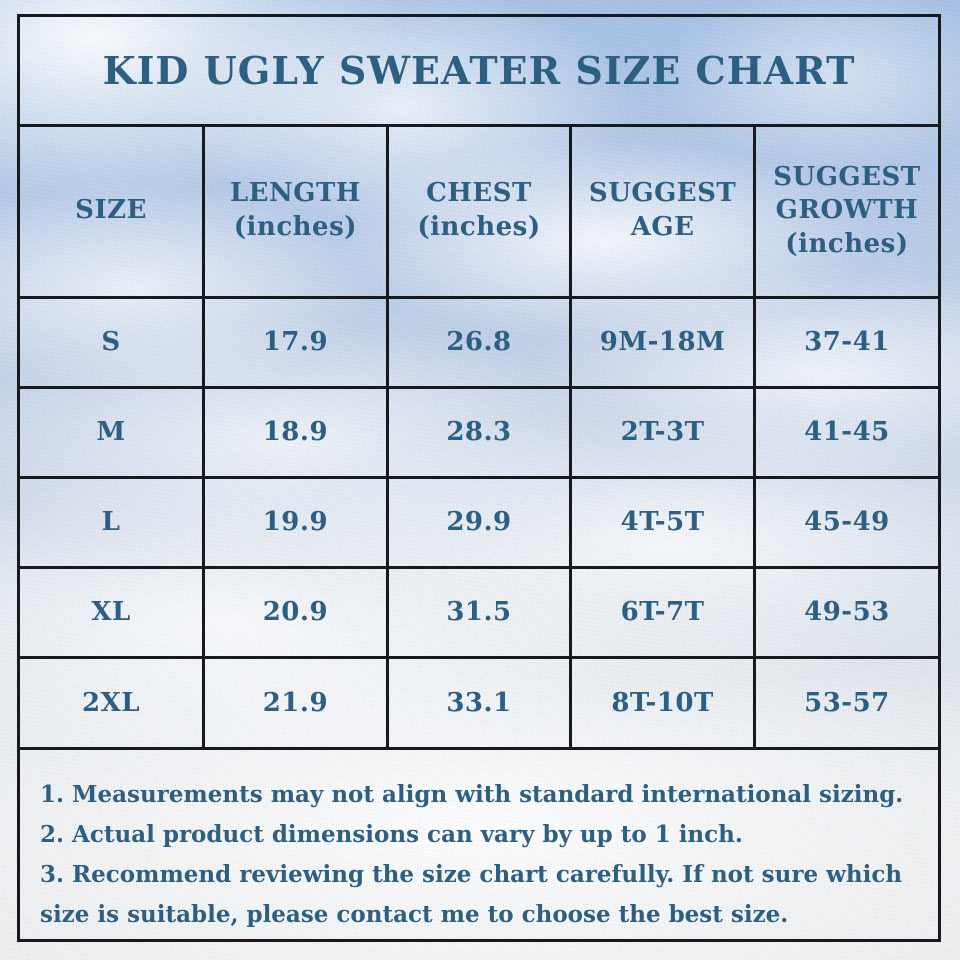  Describe the element at coordinates (295, 342) in the screenshot. I see `cell-length: 17.9` at that location.